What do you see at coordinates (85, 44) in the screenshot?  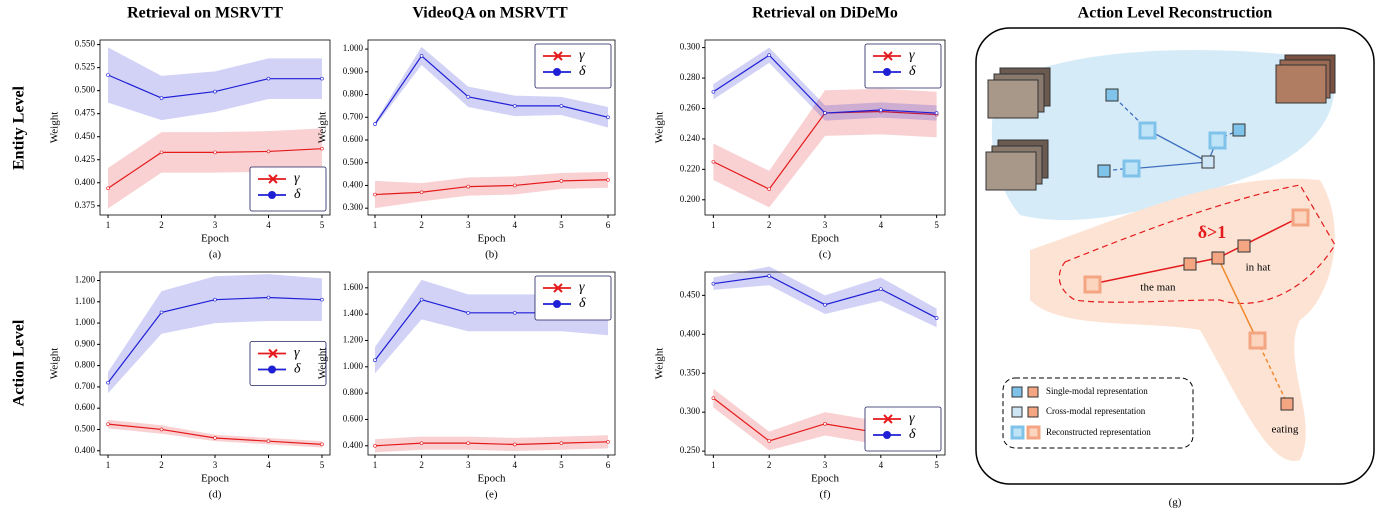 I see `y-tick-label: 0.550` at bounding box center [85, 44].